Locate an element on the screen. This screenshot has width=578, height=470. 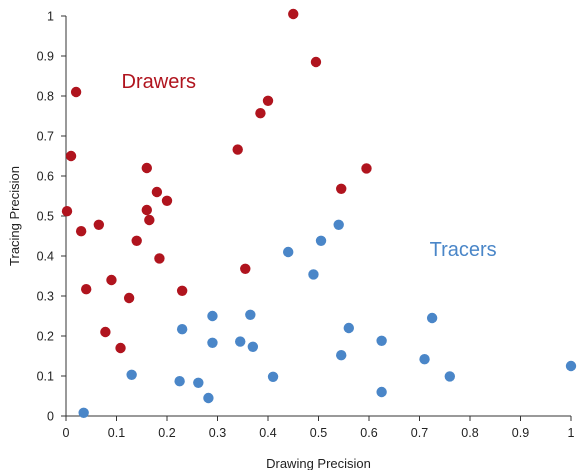
x-tick-label: 0.9 is located at coordinates (520, 433).